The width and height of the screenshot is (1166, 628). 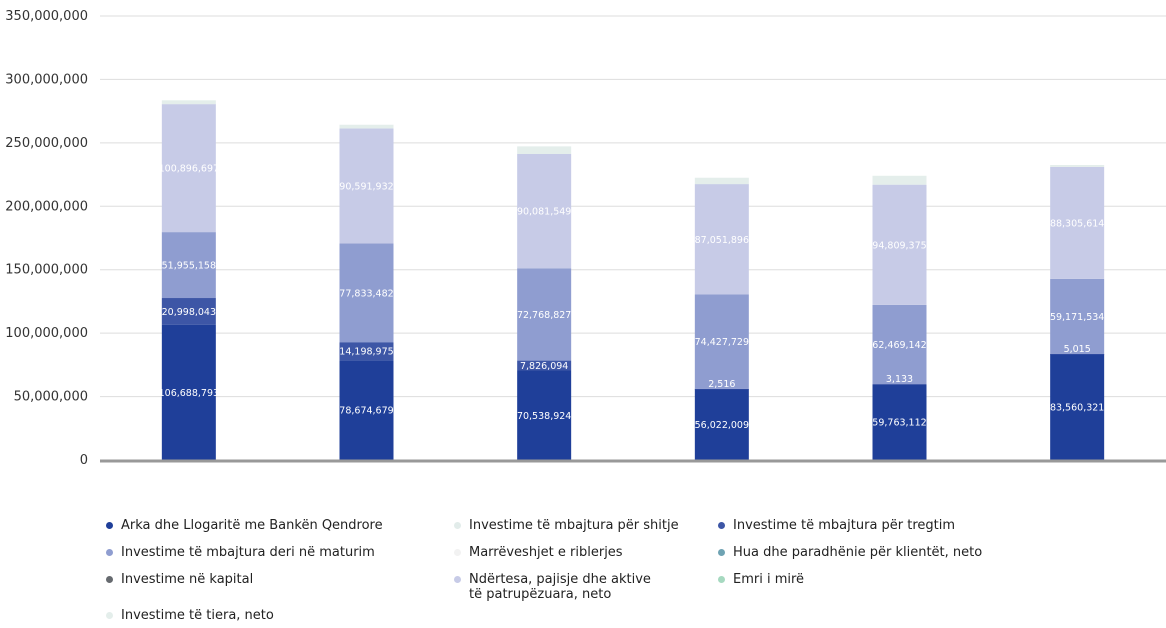 What do you see at coordinates (858, 552) in the screenshot?
I see `legend-label: Hua dhe paradhënie për klientët, neto` at bounding box center [858, 552].